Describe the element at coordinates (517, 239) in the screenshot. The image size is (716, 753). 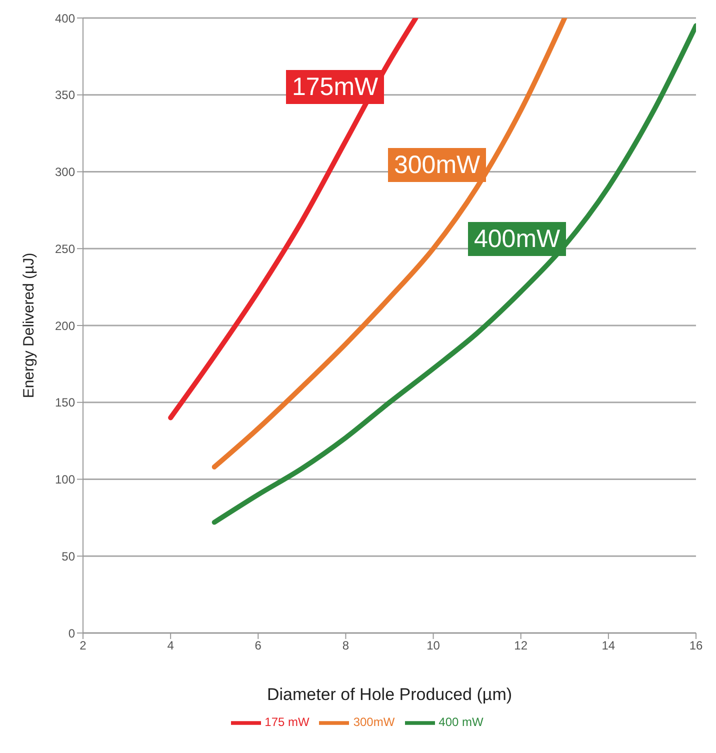
I see `annotation: 400mW` at that location.